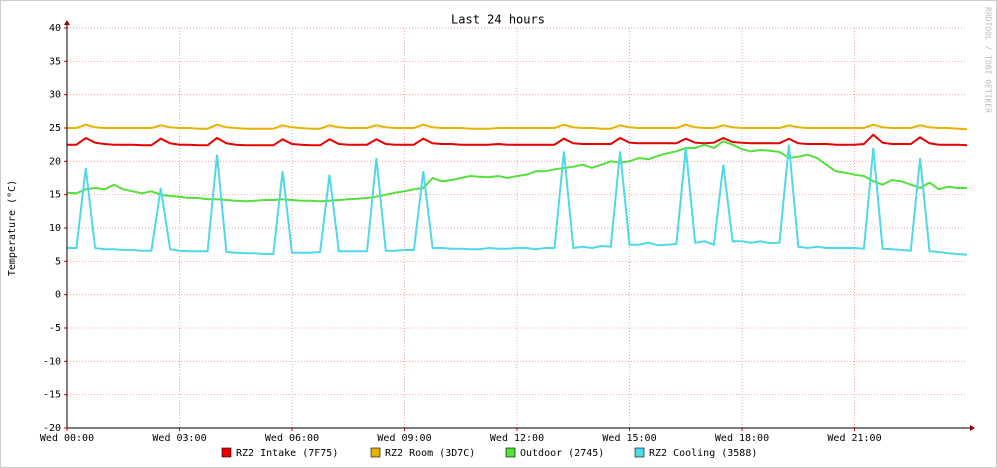  Describe the element at coordinates (55, 128) in the screenshot. I see `y-tick-label: 25` at that location.